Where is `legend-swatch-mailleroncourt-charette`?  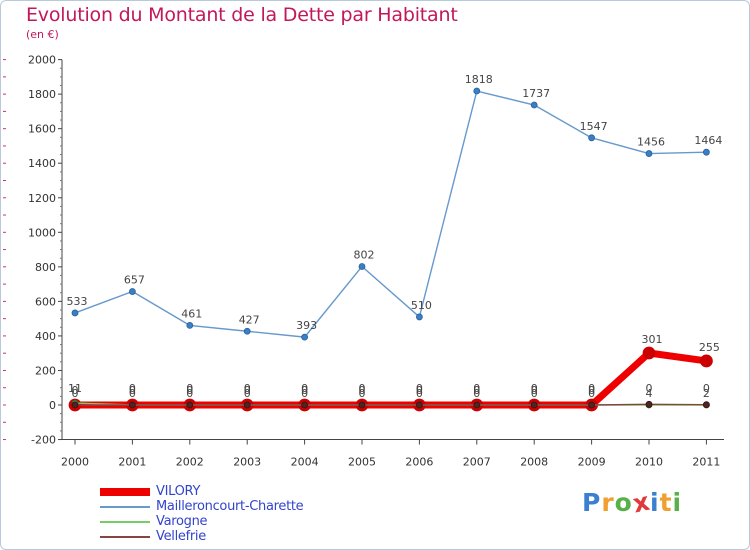 legend-swatch-mailleroncourt-charette is located at coordinates (125, 506).